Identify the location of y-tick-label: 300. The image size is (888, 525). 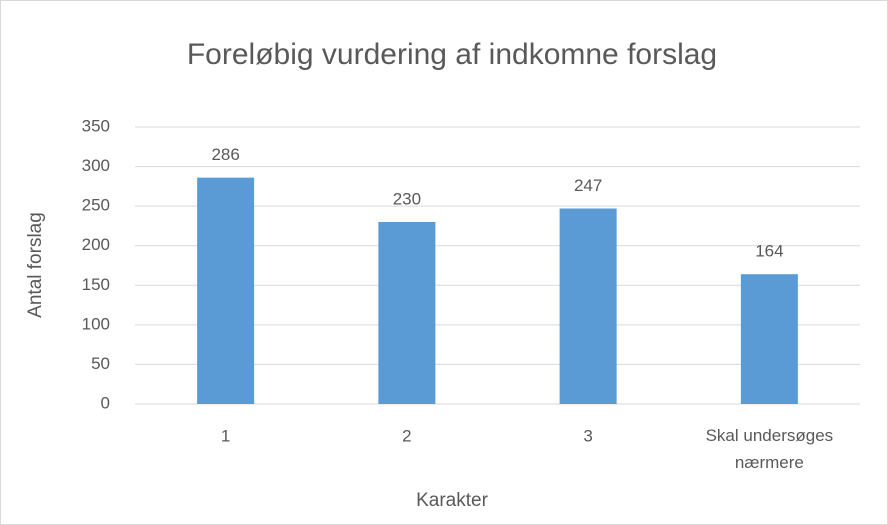
(96, 165).